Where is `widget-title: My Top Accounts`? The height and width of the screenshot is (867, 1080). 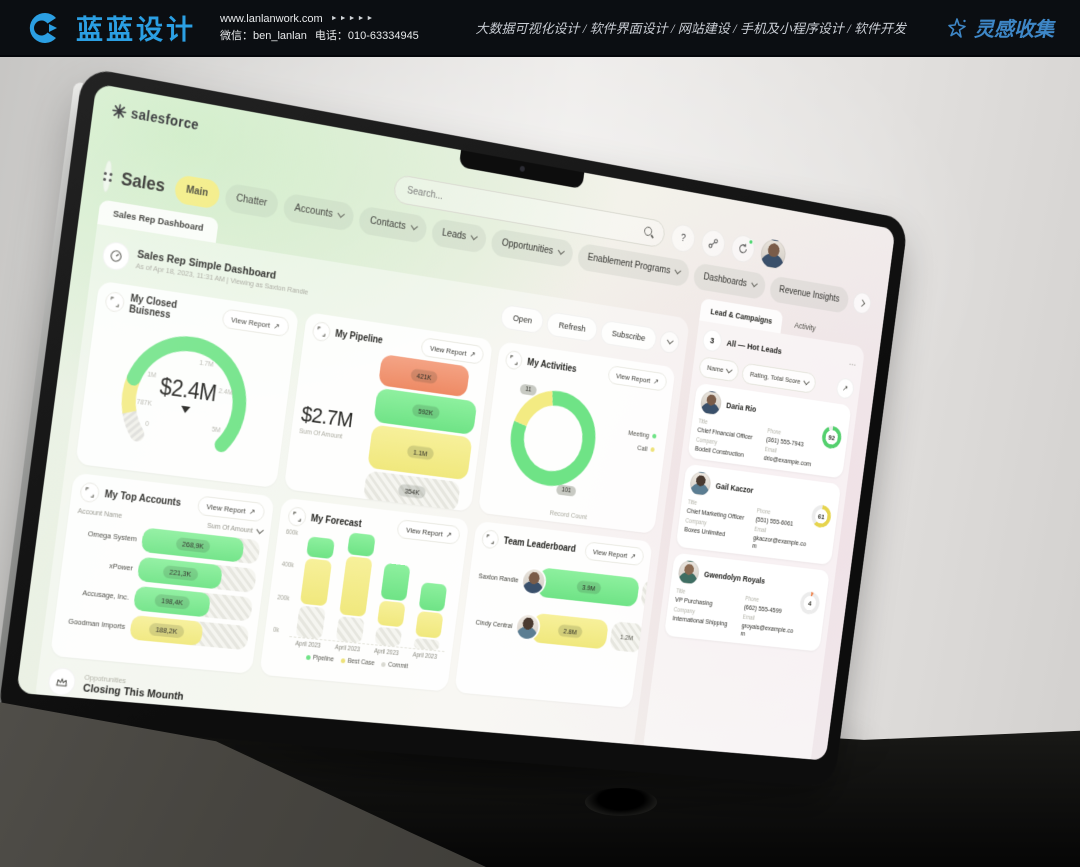 widget-title: My Top Accounts is located at coordinates (143, 498).